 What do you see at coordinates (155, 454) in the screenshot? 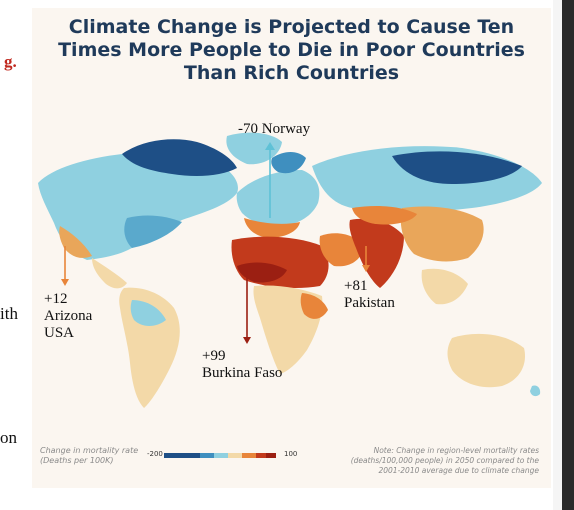
I see `legend-min-label: -200` at bounding box center [155, 454].